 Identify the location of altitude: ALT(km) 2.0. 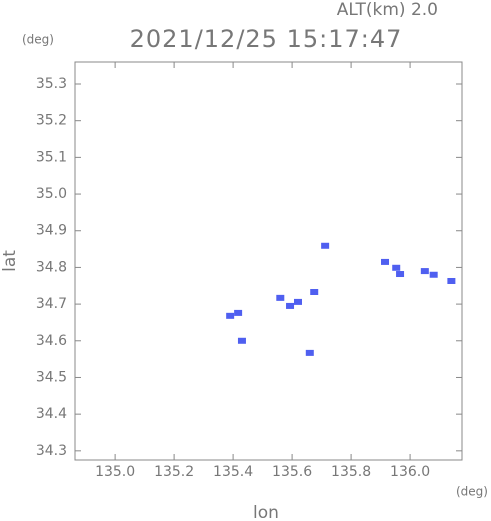
(387, 10).